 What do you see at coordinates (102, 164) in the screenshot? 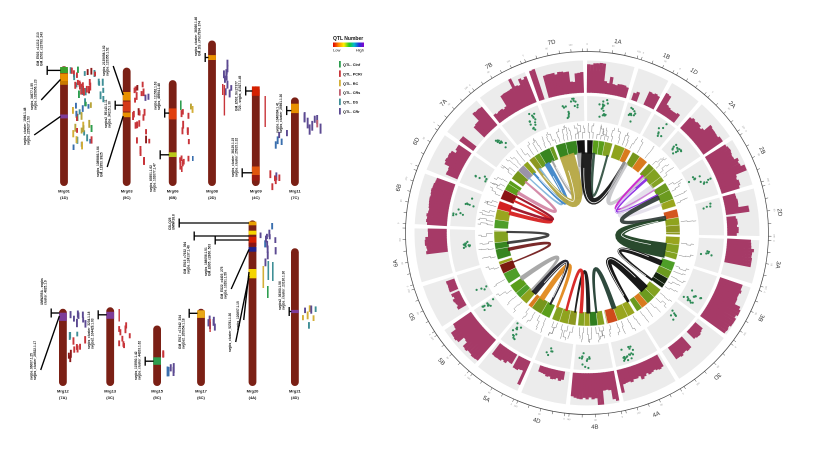
I see `svg-text: GM_12853_9925` at bounding box center [102, 164].